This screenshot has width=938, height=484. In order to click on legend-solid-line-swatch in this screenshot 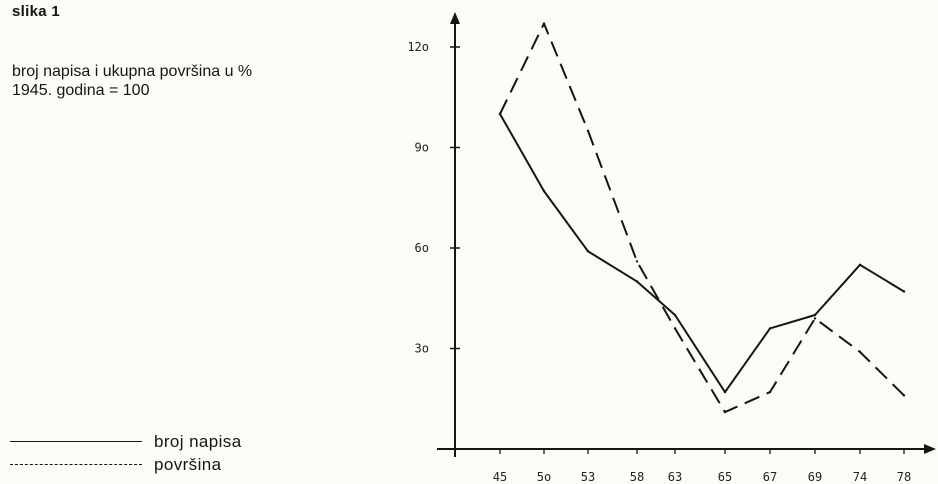, I will do `click(76, 441)`.